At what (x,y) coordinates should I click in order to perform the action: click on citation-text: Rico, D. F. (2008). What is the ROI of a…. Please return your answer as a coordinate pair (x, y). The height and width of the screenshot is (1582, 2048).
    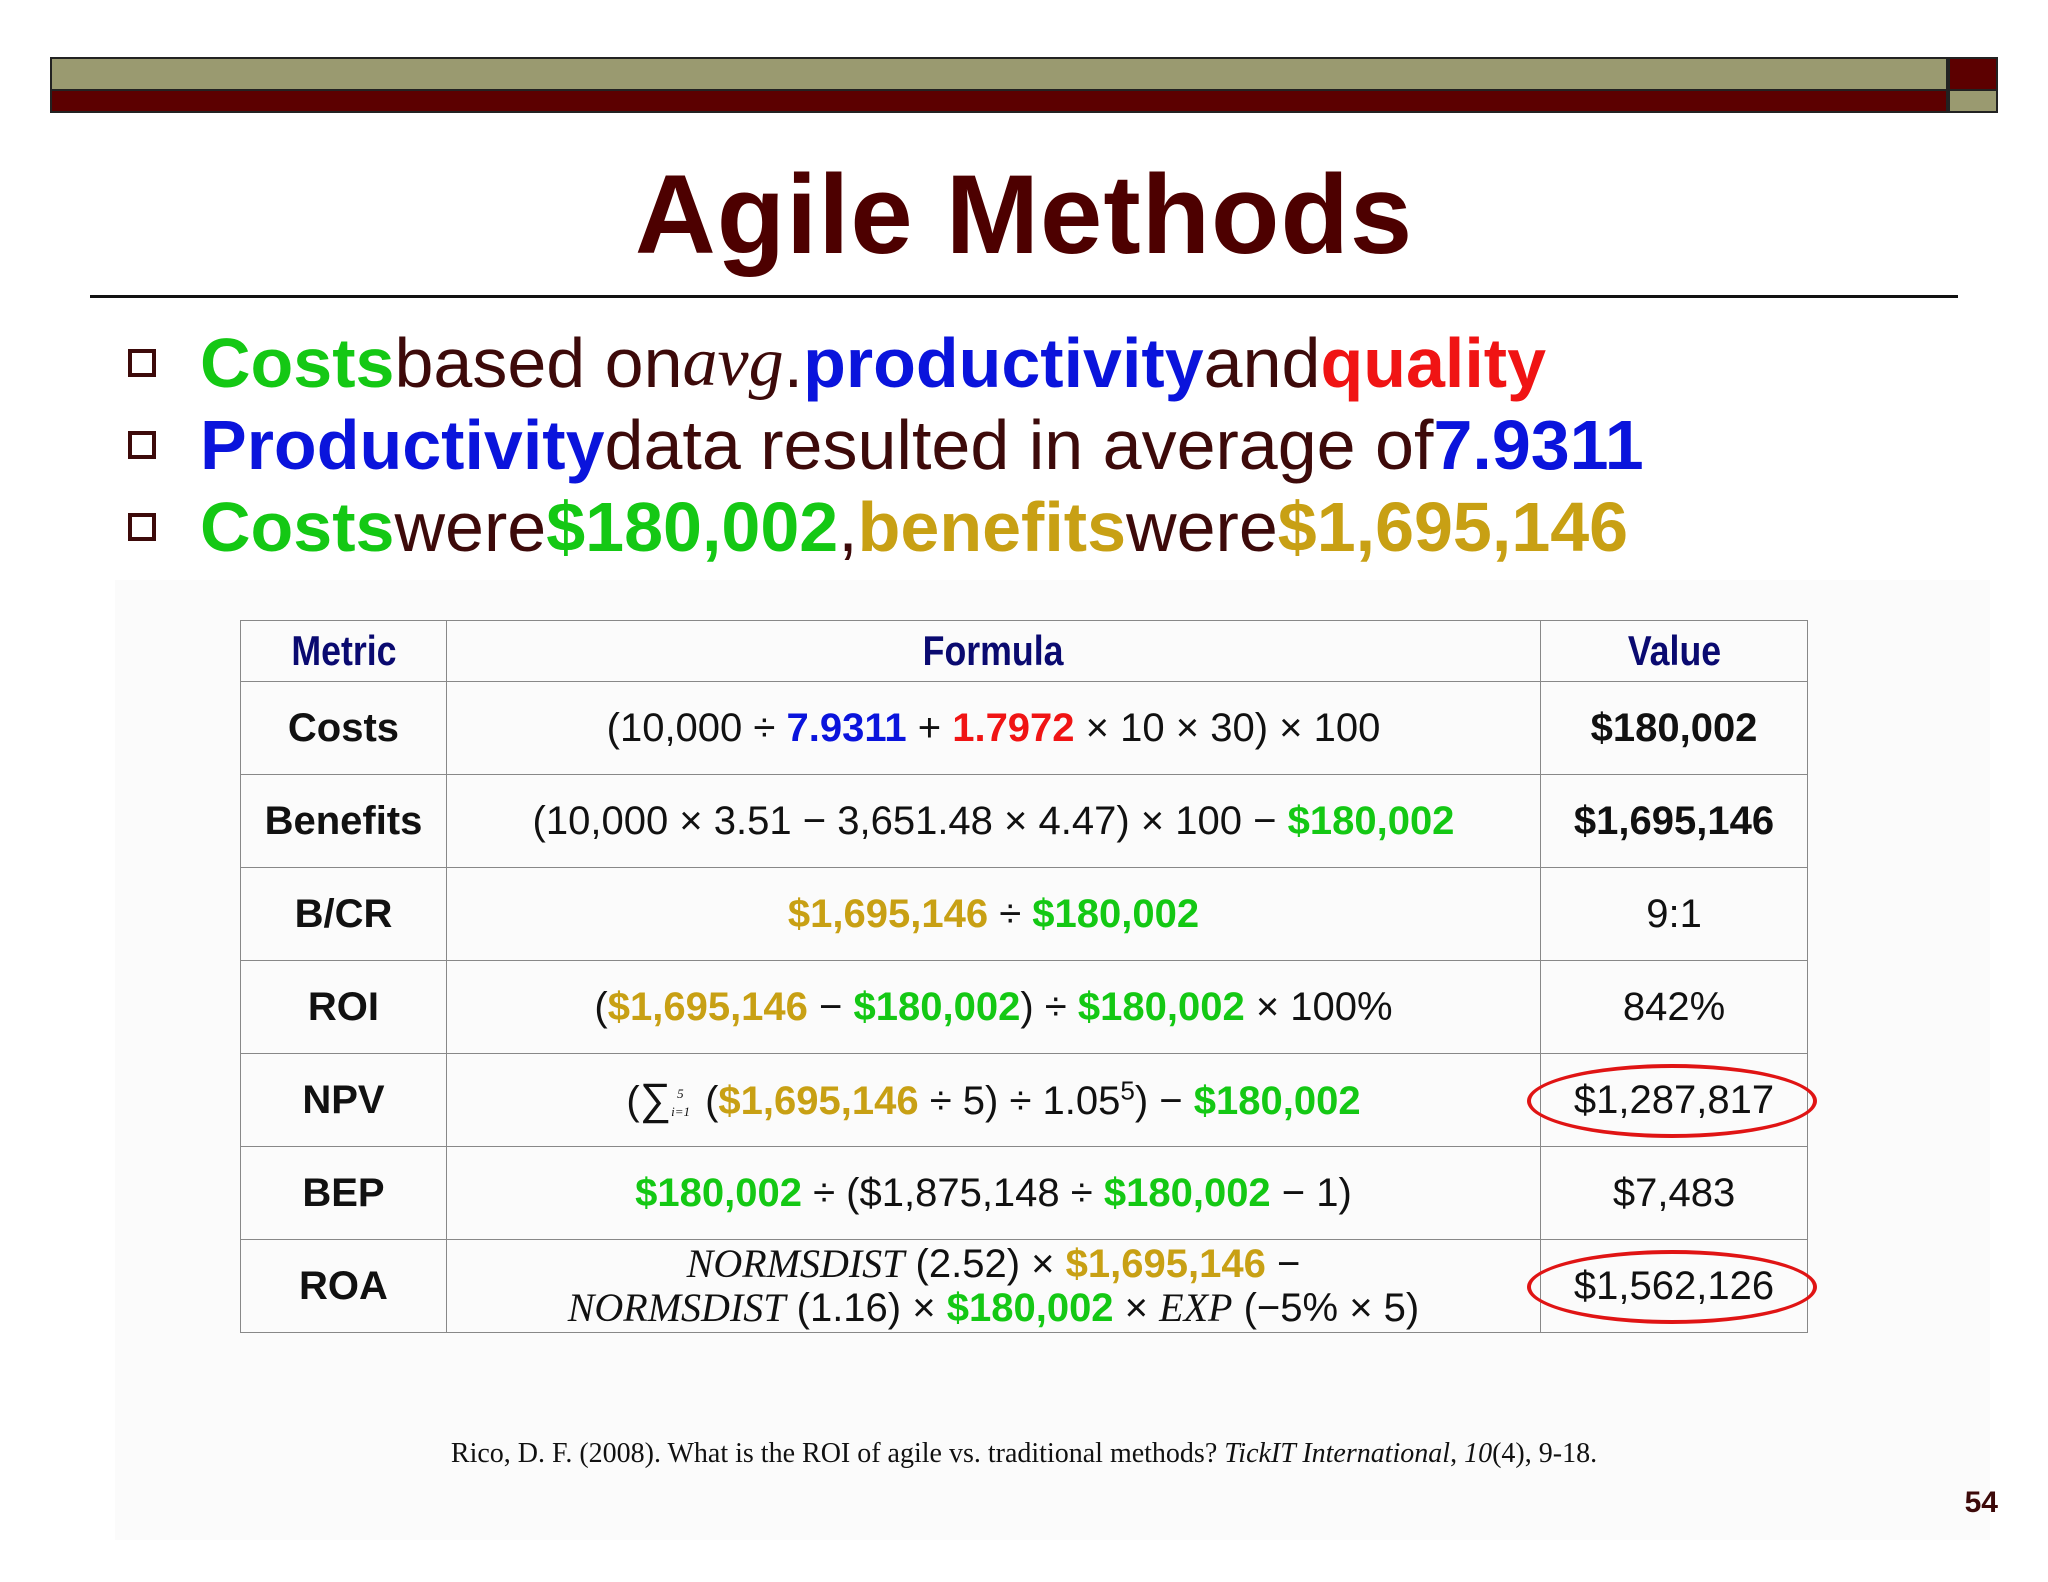
    Looking at the image, I should click on (837, 1453).